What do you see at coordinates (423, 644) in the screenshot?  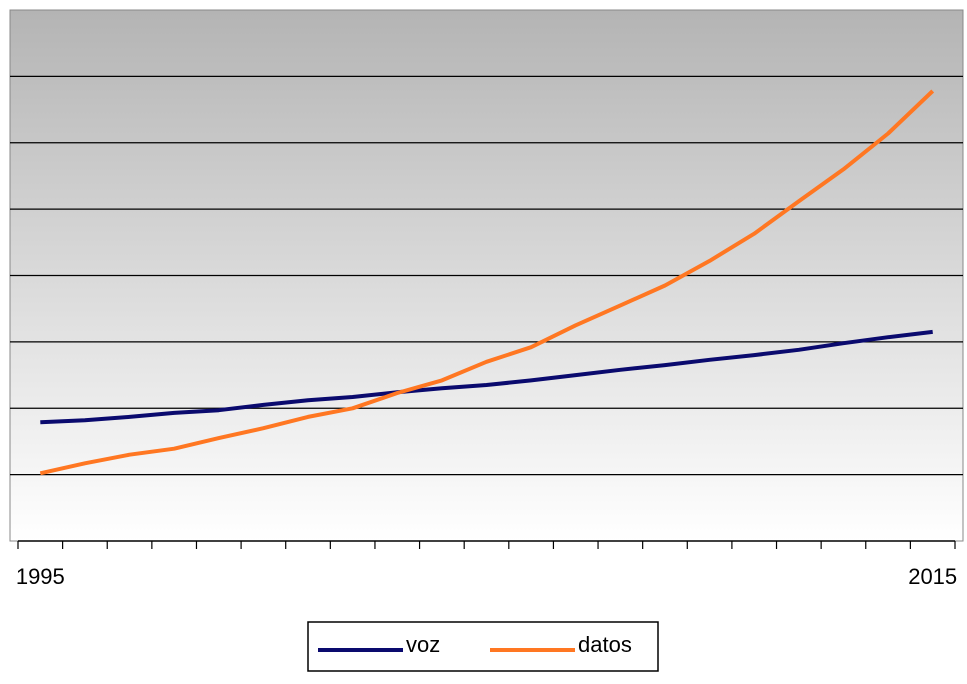 I see `legend-label: voz` at bounding box center [423, 644].